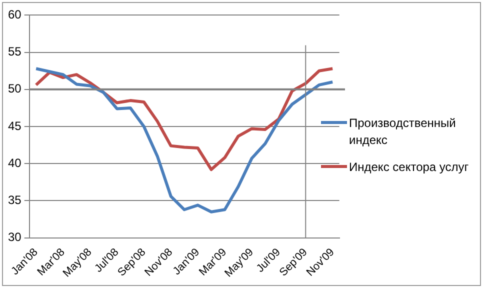 The height and width of the screenshot is (291, 483). What do you see at coordinates (15, 163) in the screenshot?
I see `y-tick-label: 40` at bounding box center [15, 163].